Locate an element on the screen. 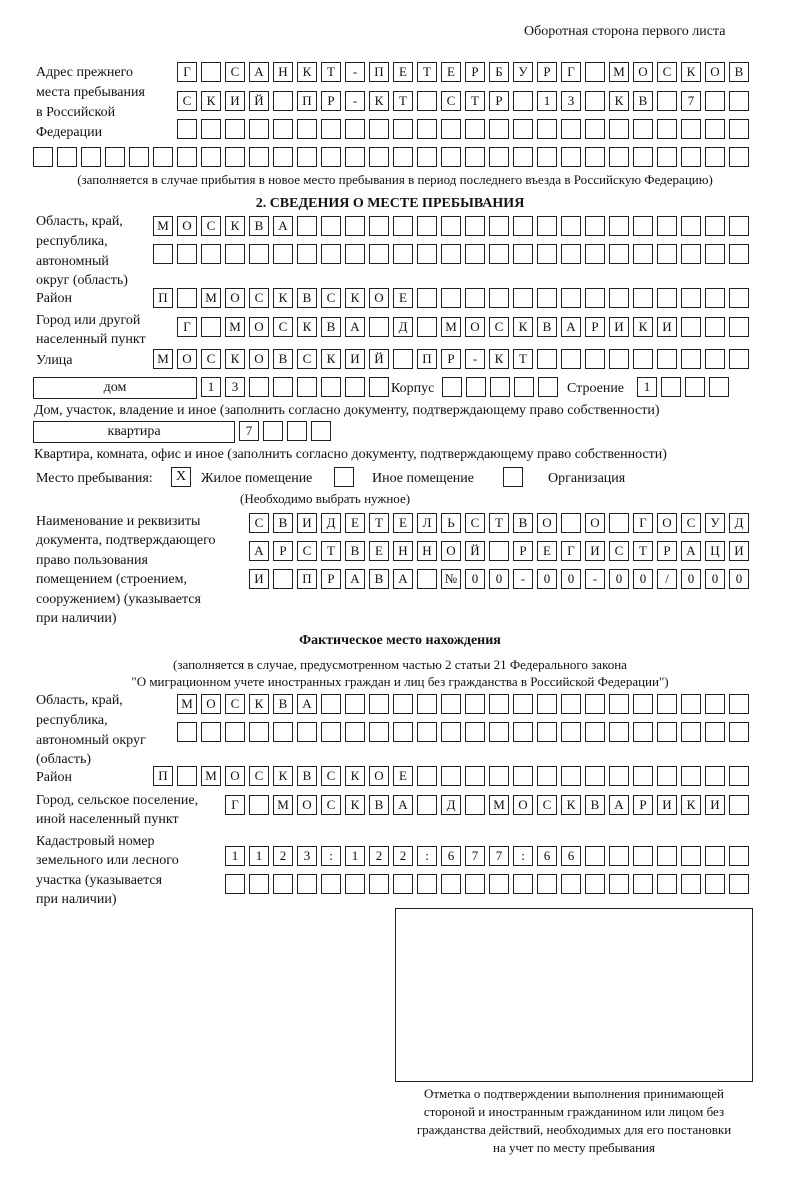 Image resolution: width=800 pixels, height=1180 pixels. doc-row-3: И П Р А В А № 0 0-0 0-0 0/0 0 0 is located at coordinates (499, 579).